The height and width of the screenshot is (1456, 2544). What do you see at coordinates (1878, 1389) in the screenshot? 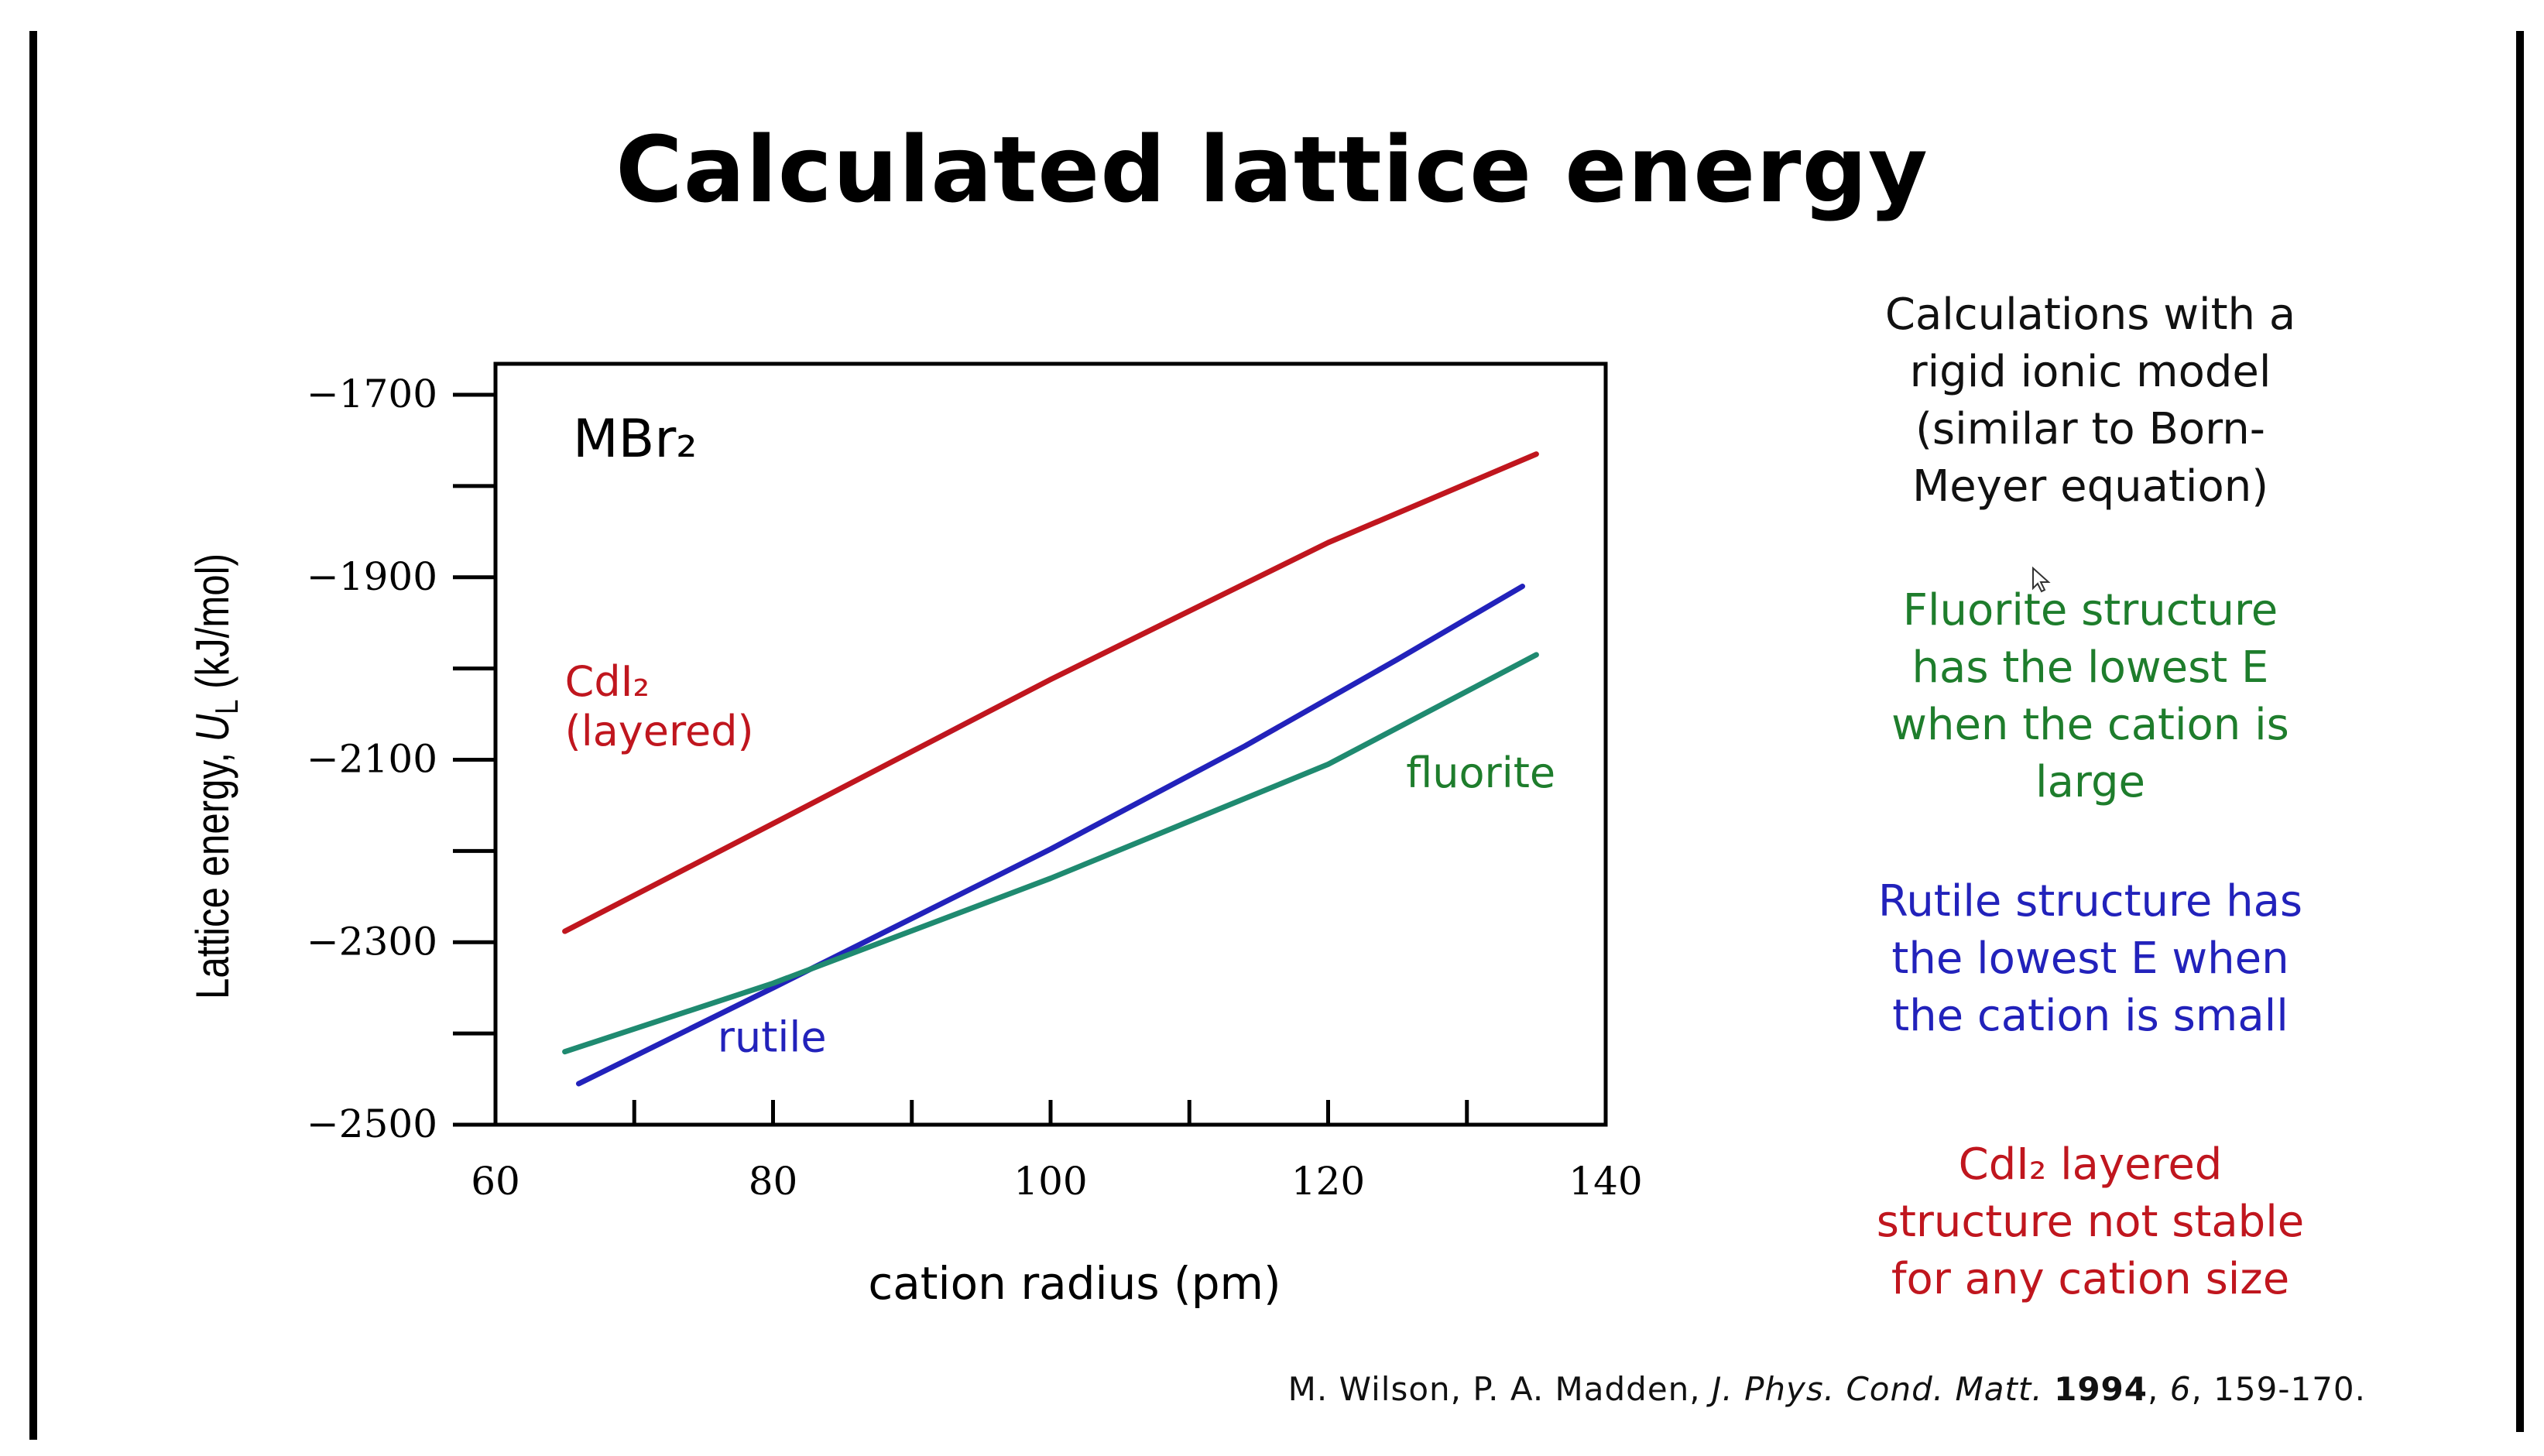
I see `citation-journal: J. Phys. Cond. Matt.` at bounding box center [1878, 1389].